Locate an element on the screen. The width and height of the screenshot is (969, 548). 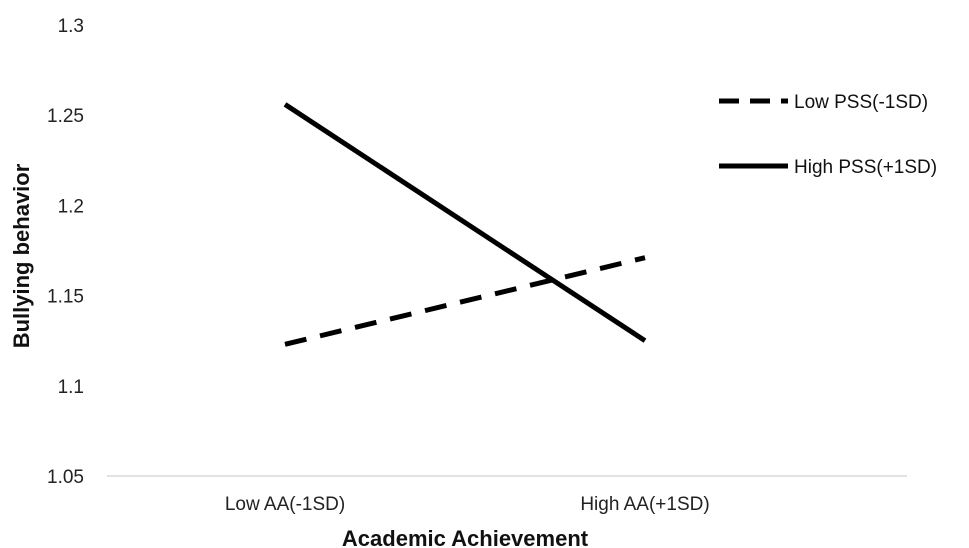
y-tick-label: 1.15 is located at coordinates (65, 297).